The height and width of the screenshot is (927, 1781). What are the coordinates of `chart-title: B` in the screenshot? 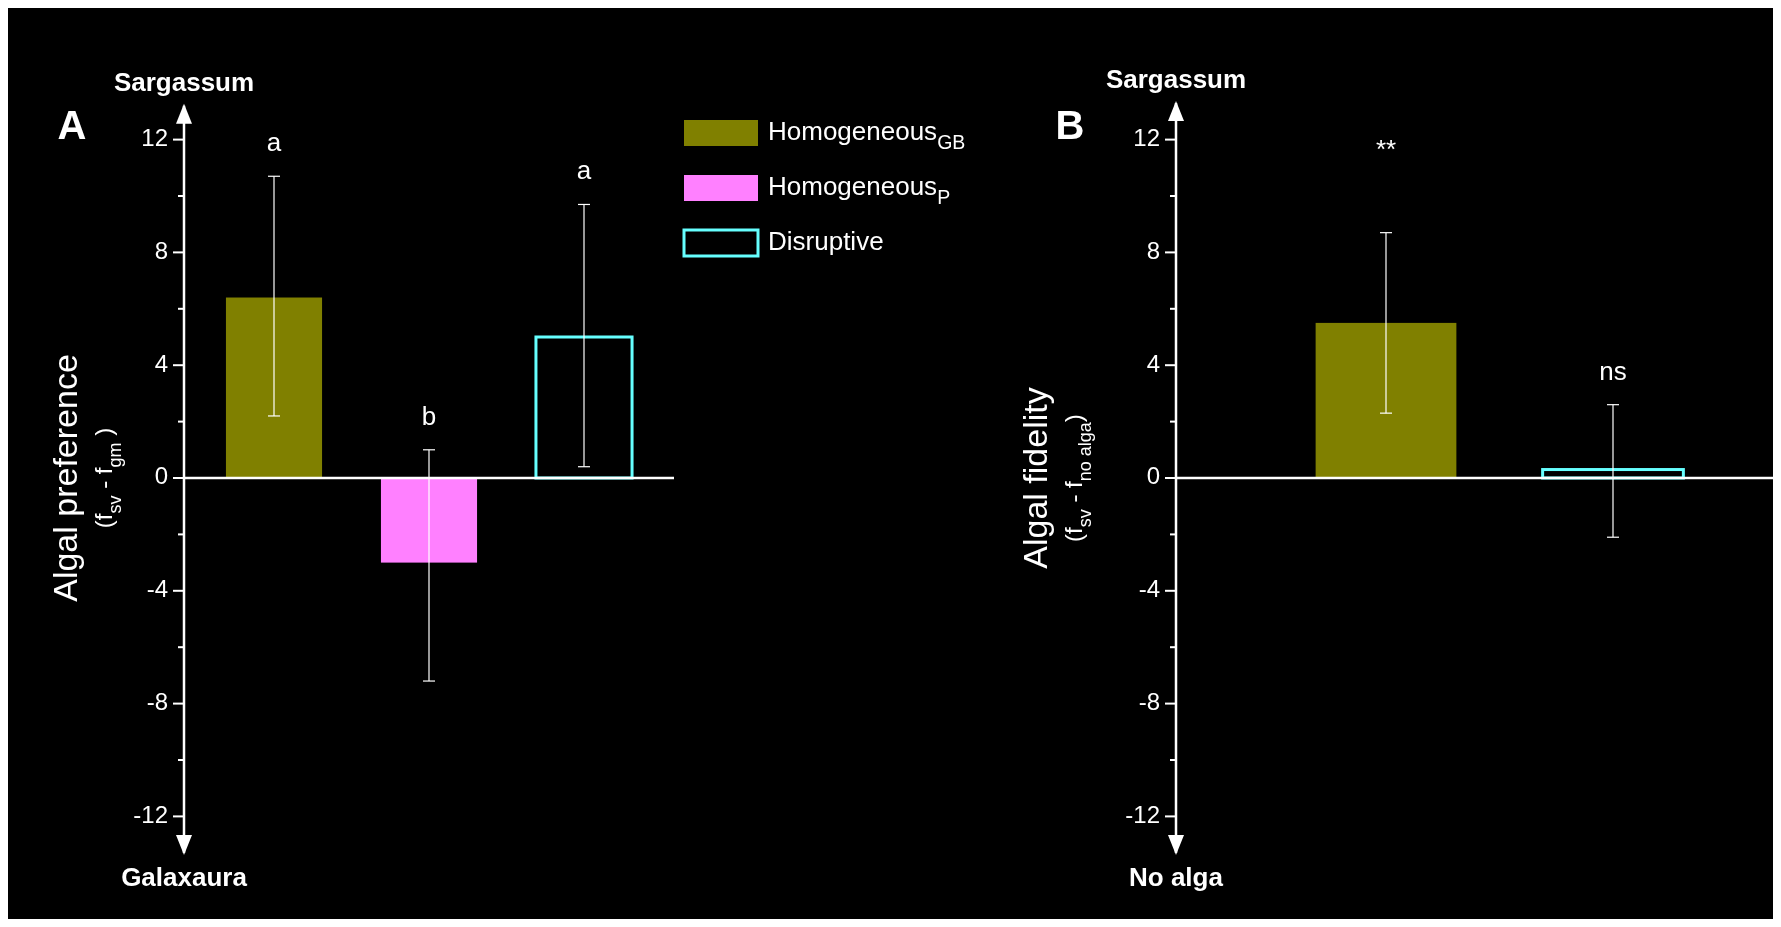 It's located at (1070, 124).